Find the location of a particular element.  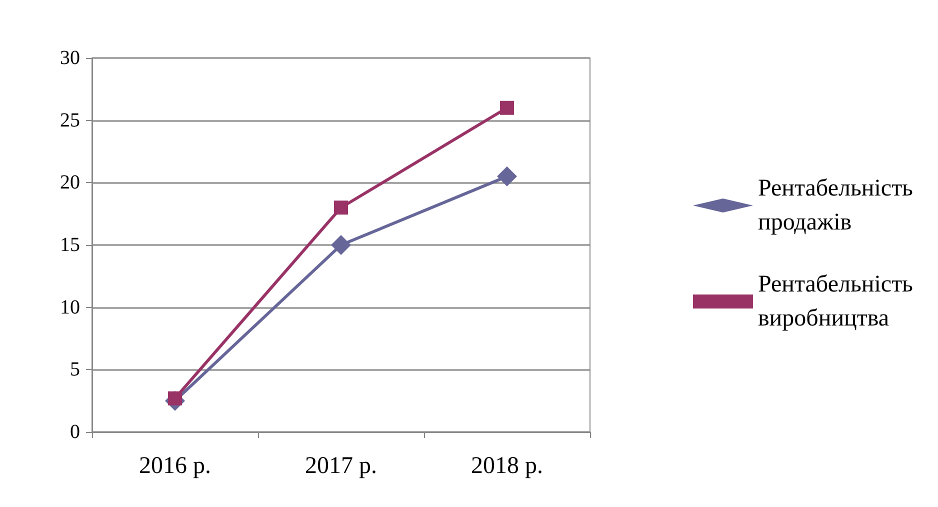

x-tick-label: 2017 р. is located at coordinates (341, 466).